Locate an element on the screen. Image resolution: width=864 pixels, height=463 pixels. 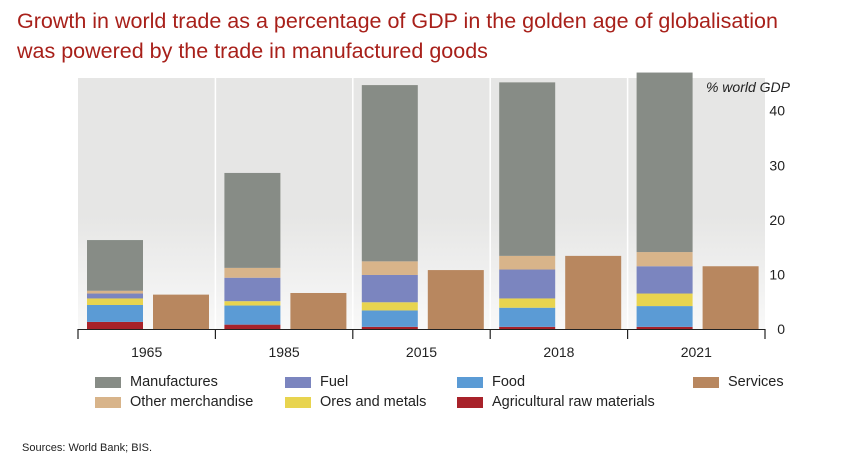
y-tick-label-30: 30 is located at coordinates (777, 165).